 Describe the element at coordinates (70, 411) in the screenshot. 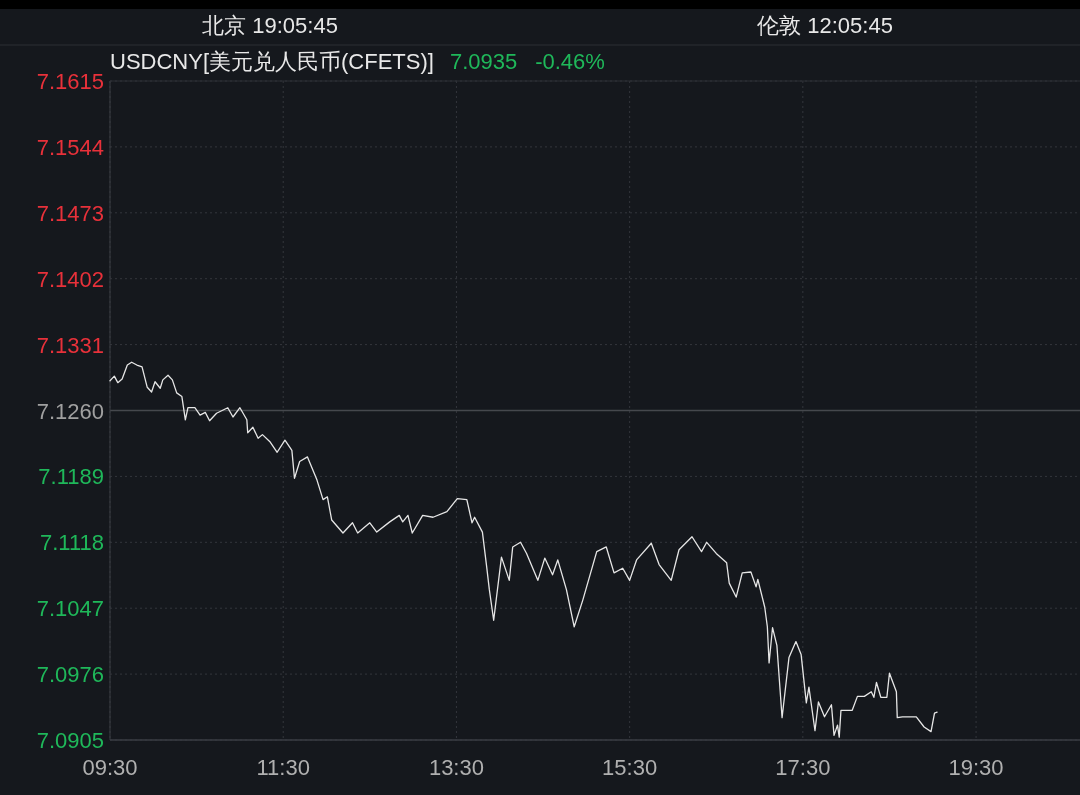

I see `y-tick-label: 7.1260` at that location.